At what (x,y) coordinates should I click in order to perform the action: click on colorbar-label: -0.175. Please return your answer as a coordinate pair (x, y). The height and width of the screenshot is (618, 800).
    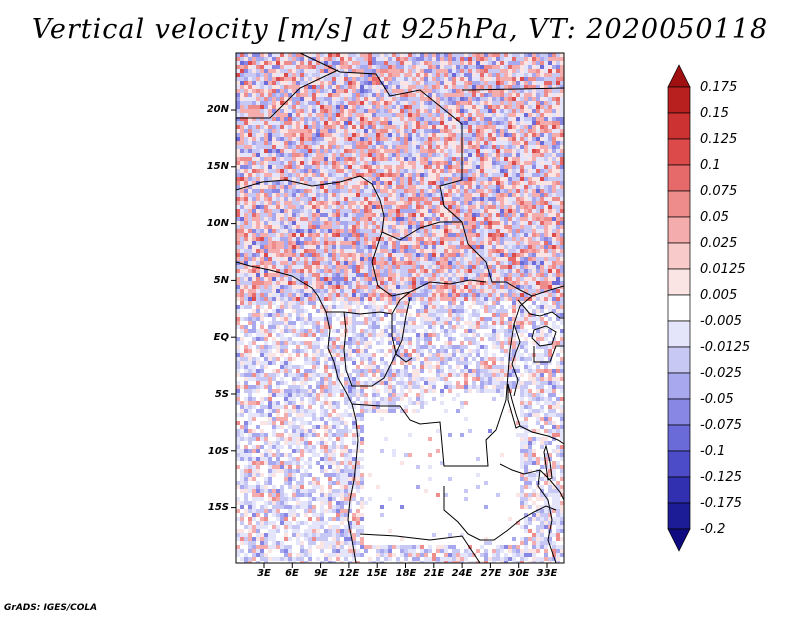
    Looking at the image, I should click on (721, 503).